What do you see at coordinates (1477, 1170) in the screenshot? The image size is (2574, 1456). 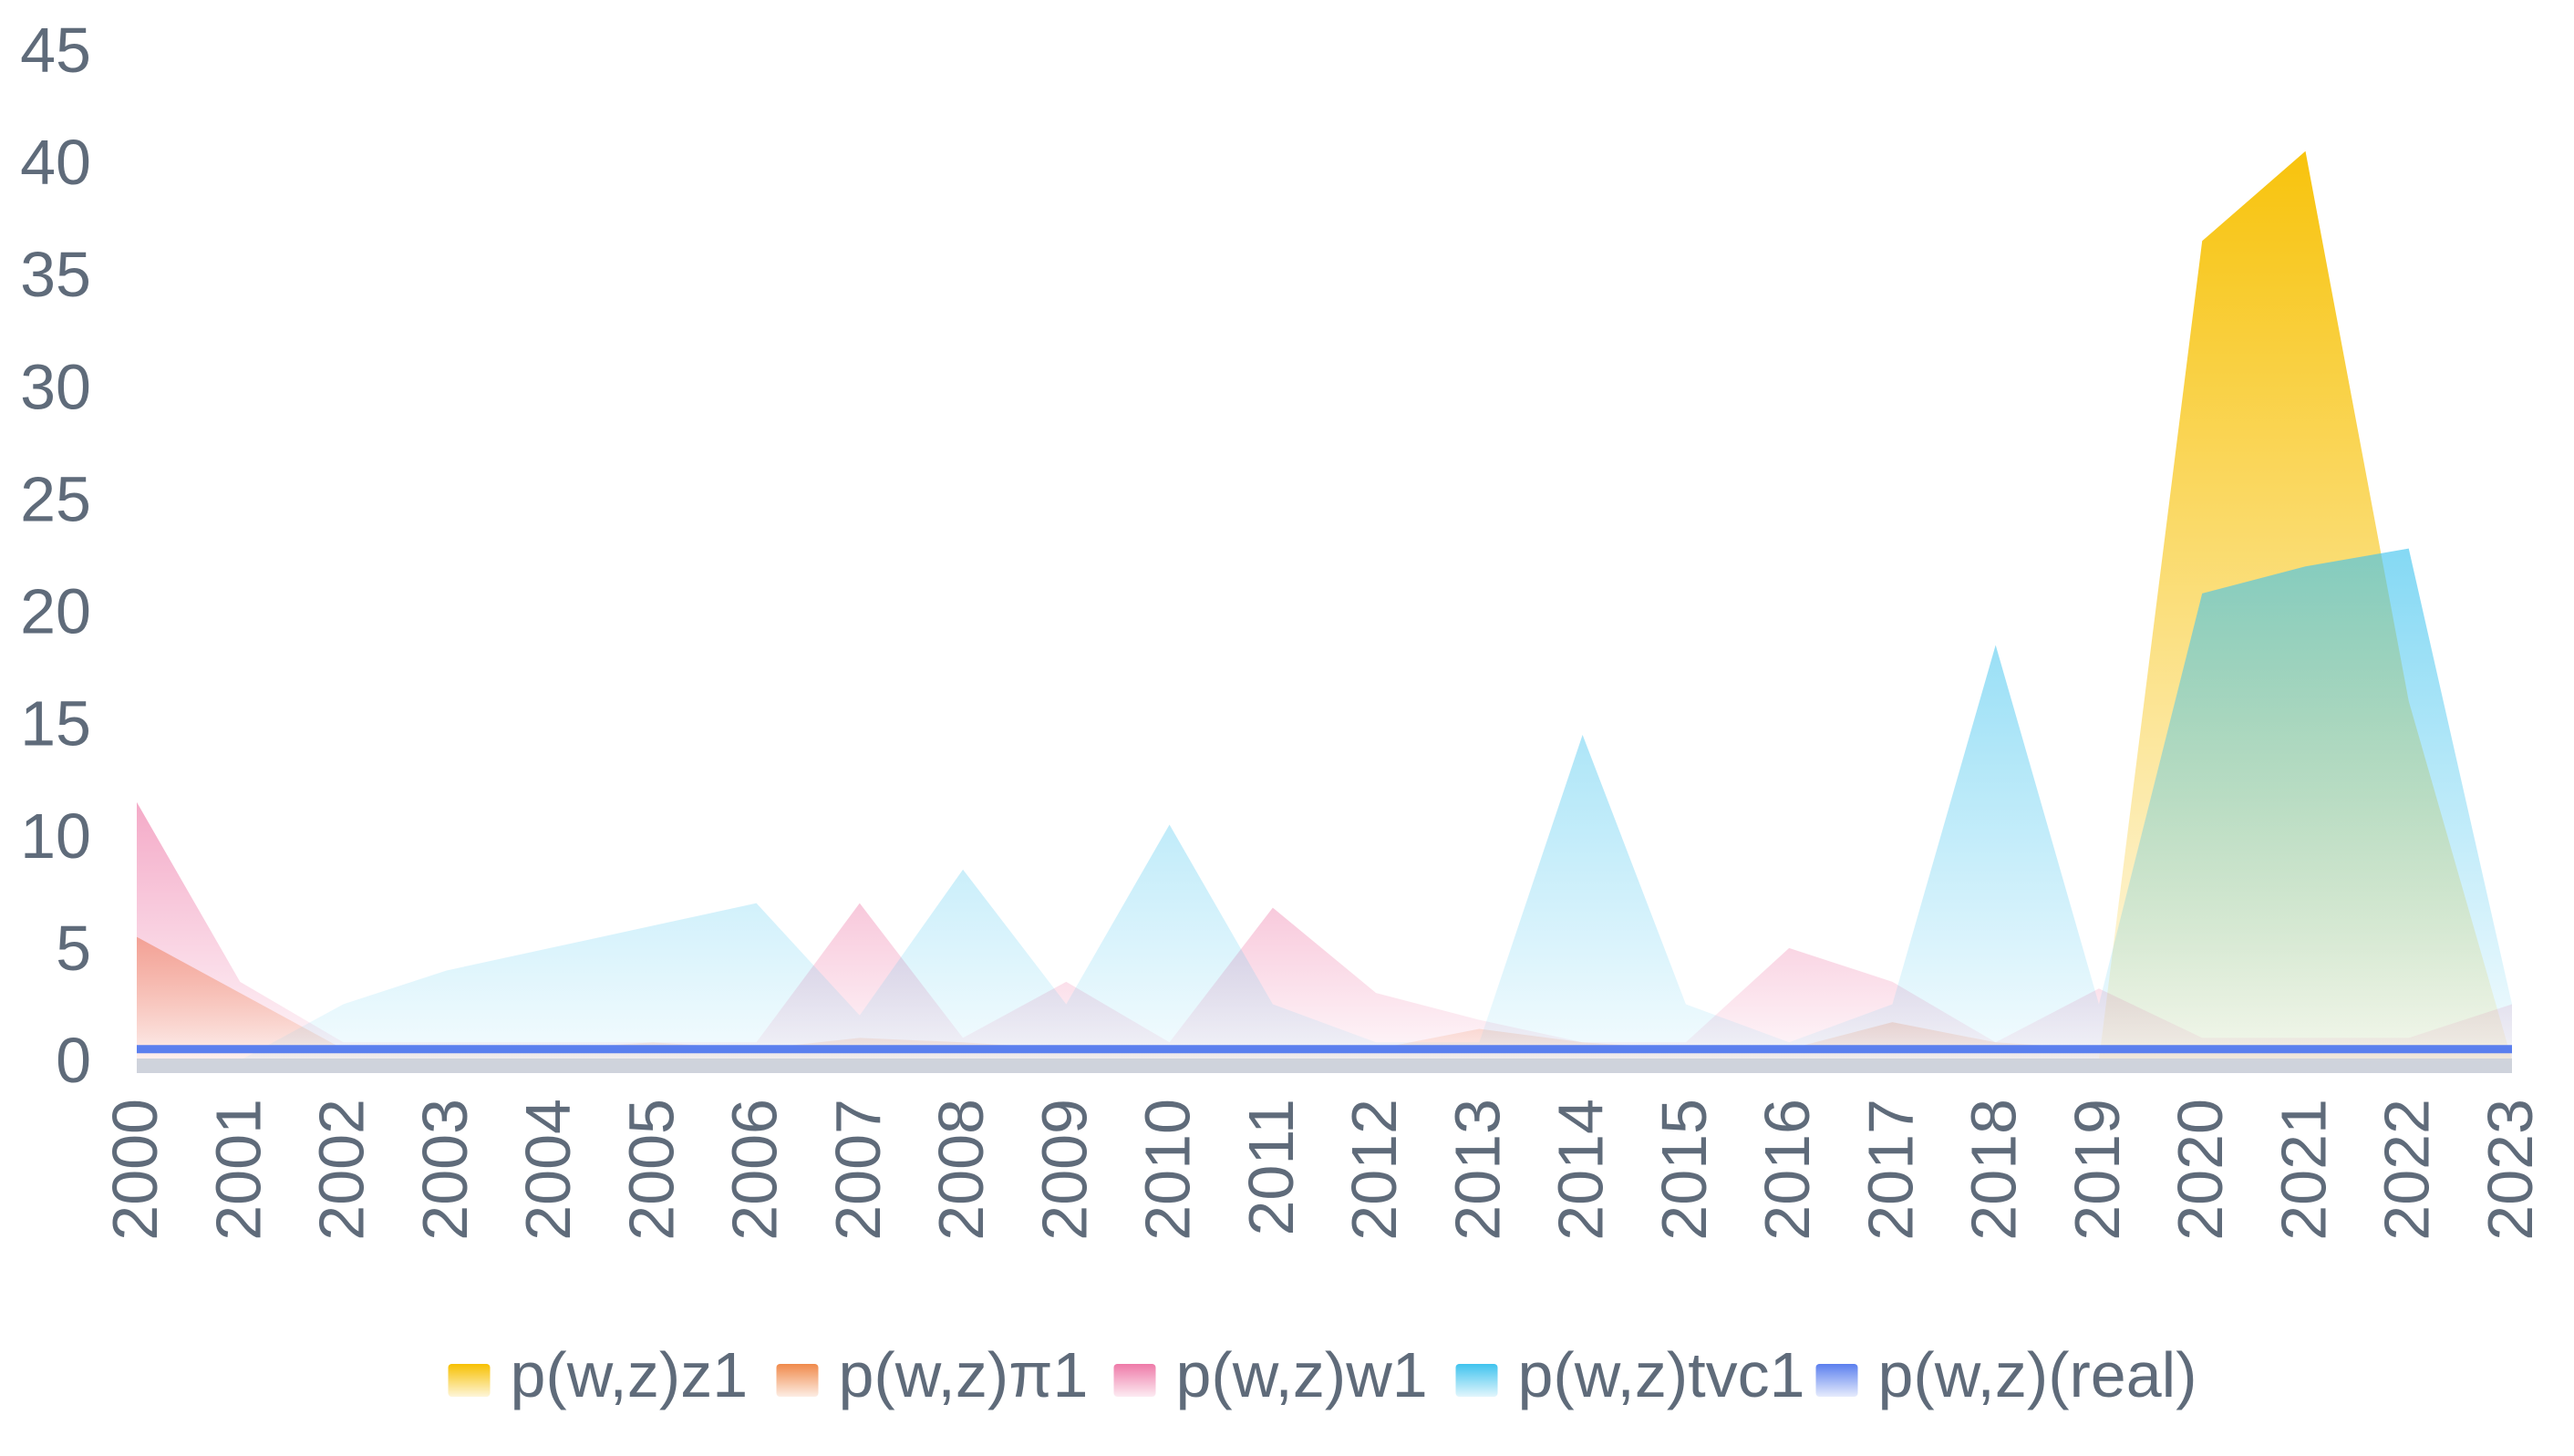 I see `x-tick-label: 2013` at bounding box center [1477, 1170].